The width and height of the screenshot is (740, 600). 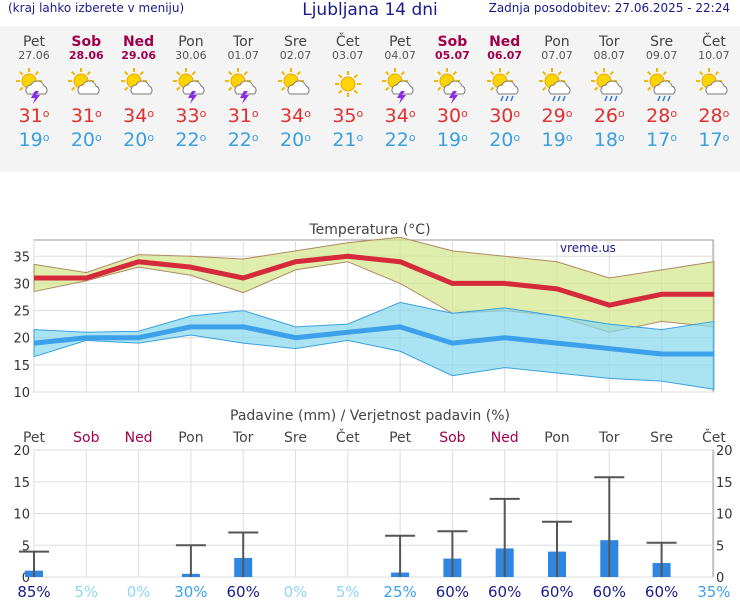 I want to click on day-column: Čet 03.07 35o 21o, so click(x=348, y=89).